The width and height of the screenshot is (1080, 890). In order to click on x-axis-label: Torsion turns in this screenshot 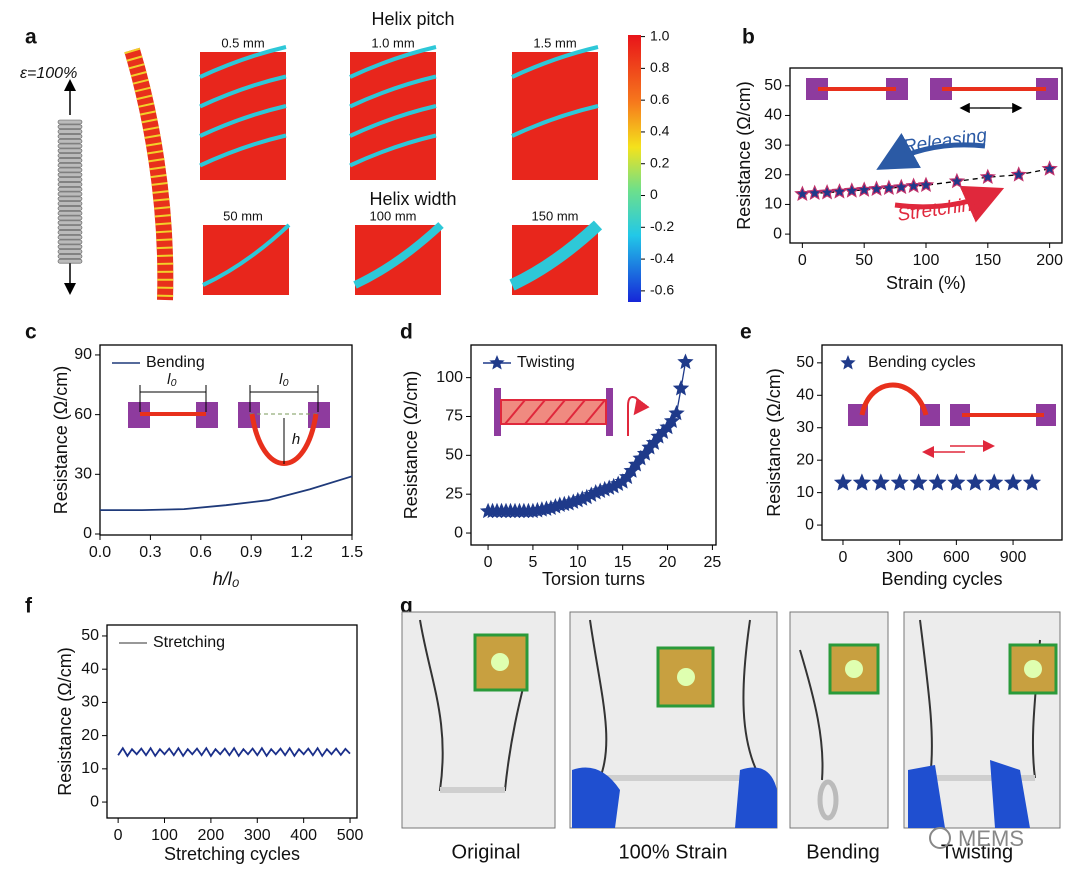, I will do `click(593, 579)`.